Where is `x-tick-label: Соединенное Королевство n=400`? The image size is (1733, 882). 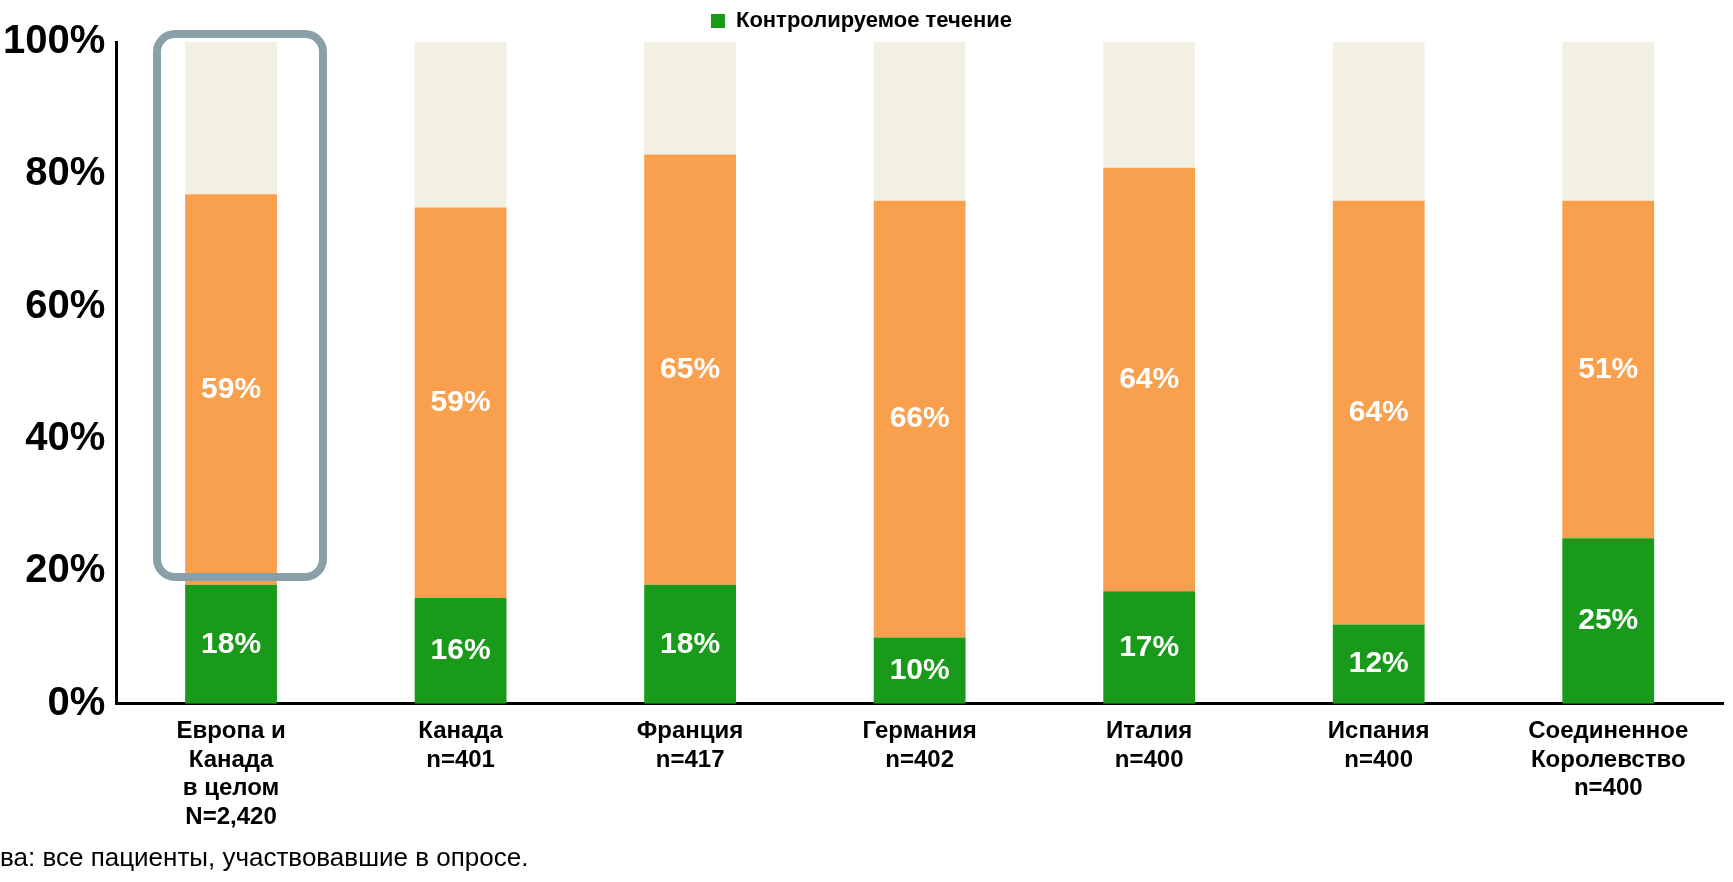
x-tick-label: Соединенное Королевство n=400 is located at coordinates (1608, 758).